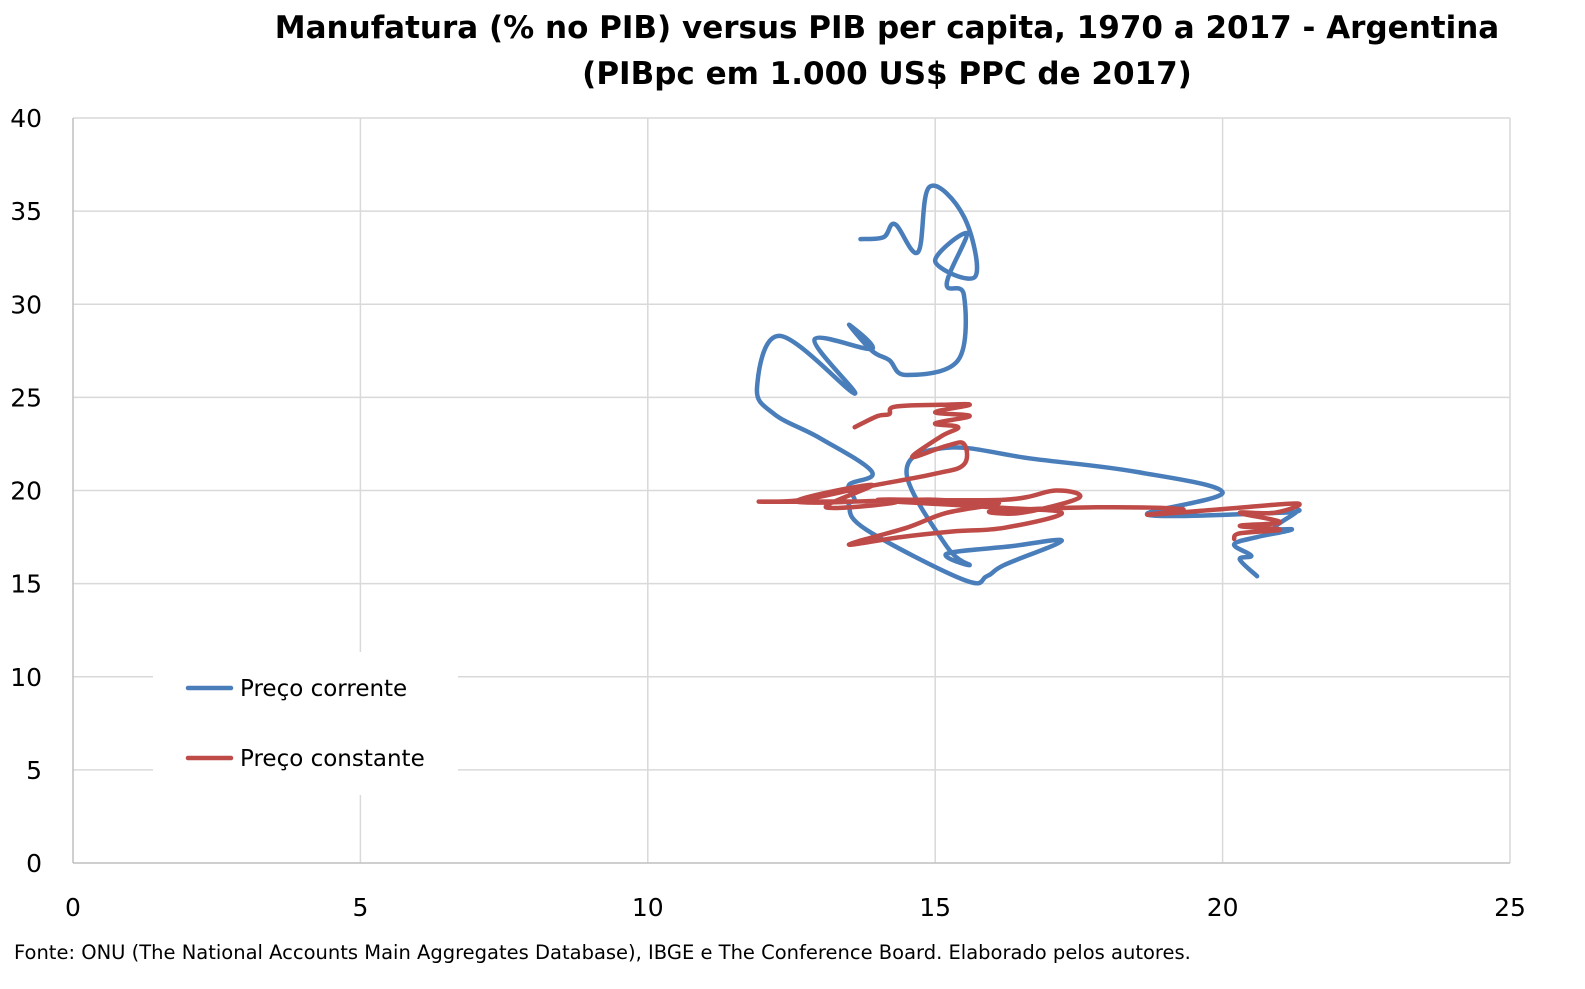 The width and height of the screenshot is (1585, 989). I want to click on legend-label-preco-constante: Preço constante, so click(332, 759).